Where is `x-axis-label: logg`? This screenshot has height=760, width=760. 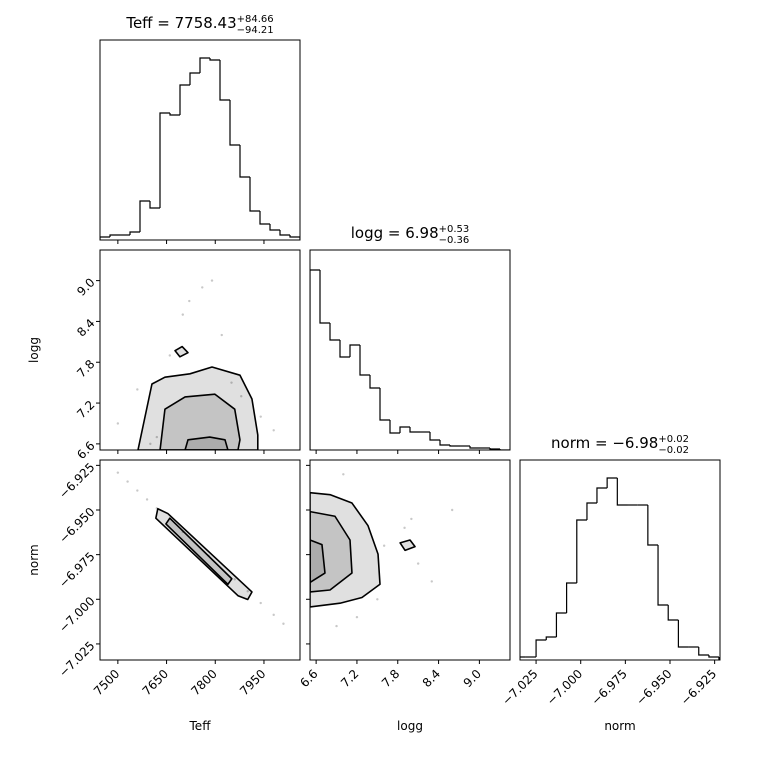 x-axis-label: logg is located at coordinates (410, 726).